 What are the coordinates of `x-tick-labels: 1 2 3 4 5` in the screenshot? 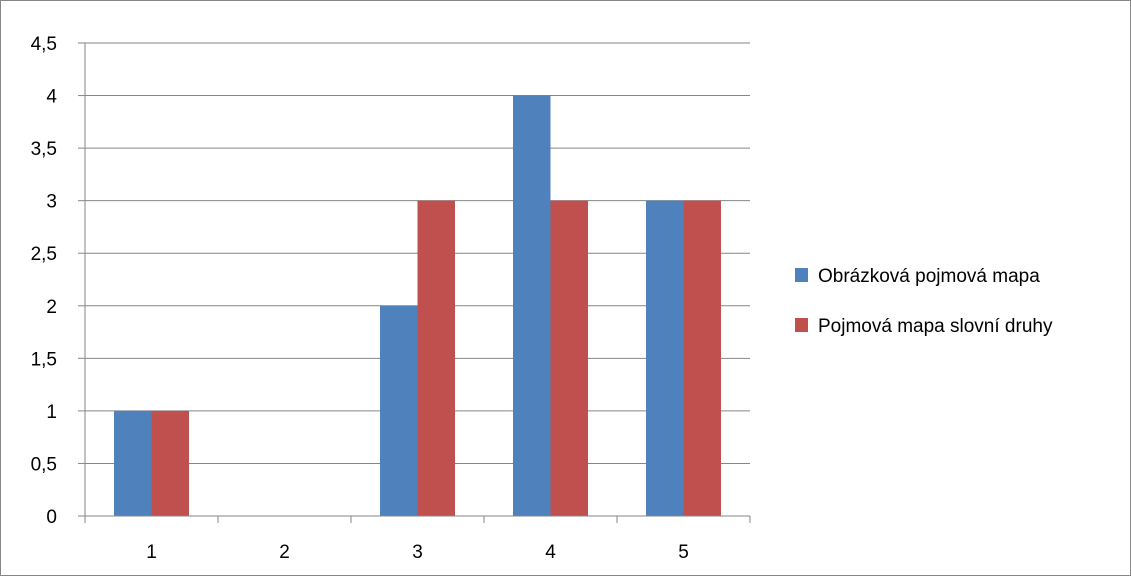 It's located at (417, 552).